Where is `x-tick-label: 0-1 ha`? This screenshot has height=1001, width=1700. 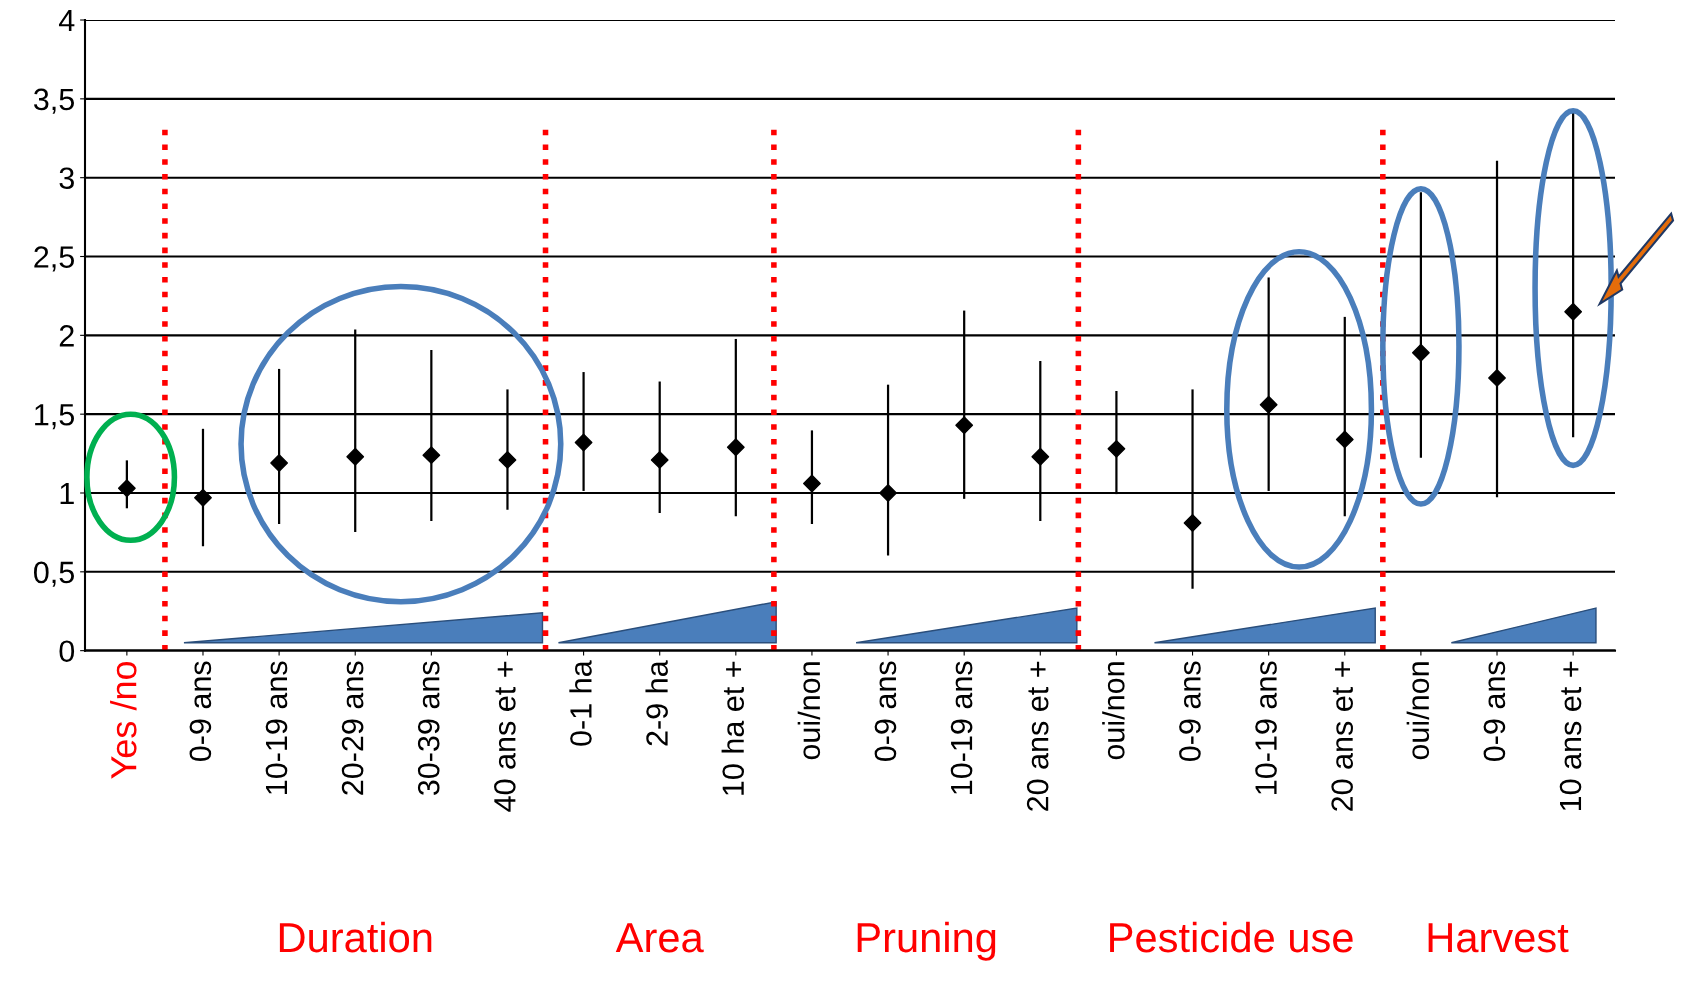 x-tick-label: 0-1 ha is located at coordinates (580, 703).